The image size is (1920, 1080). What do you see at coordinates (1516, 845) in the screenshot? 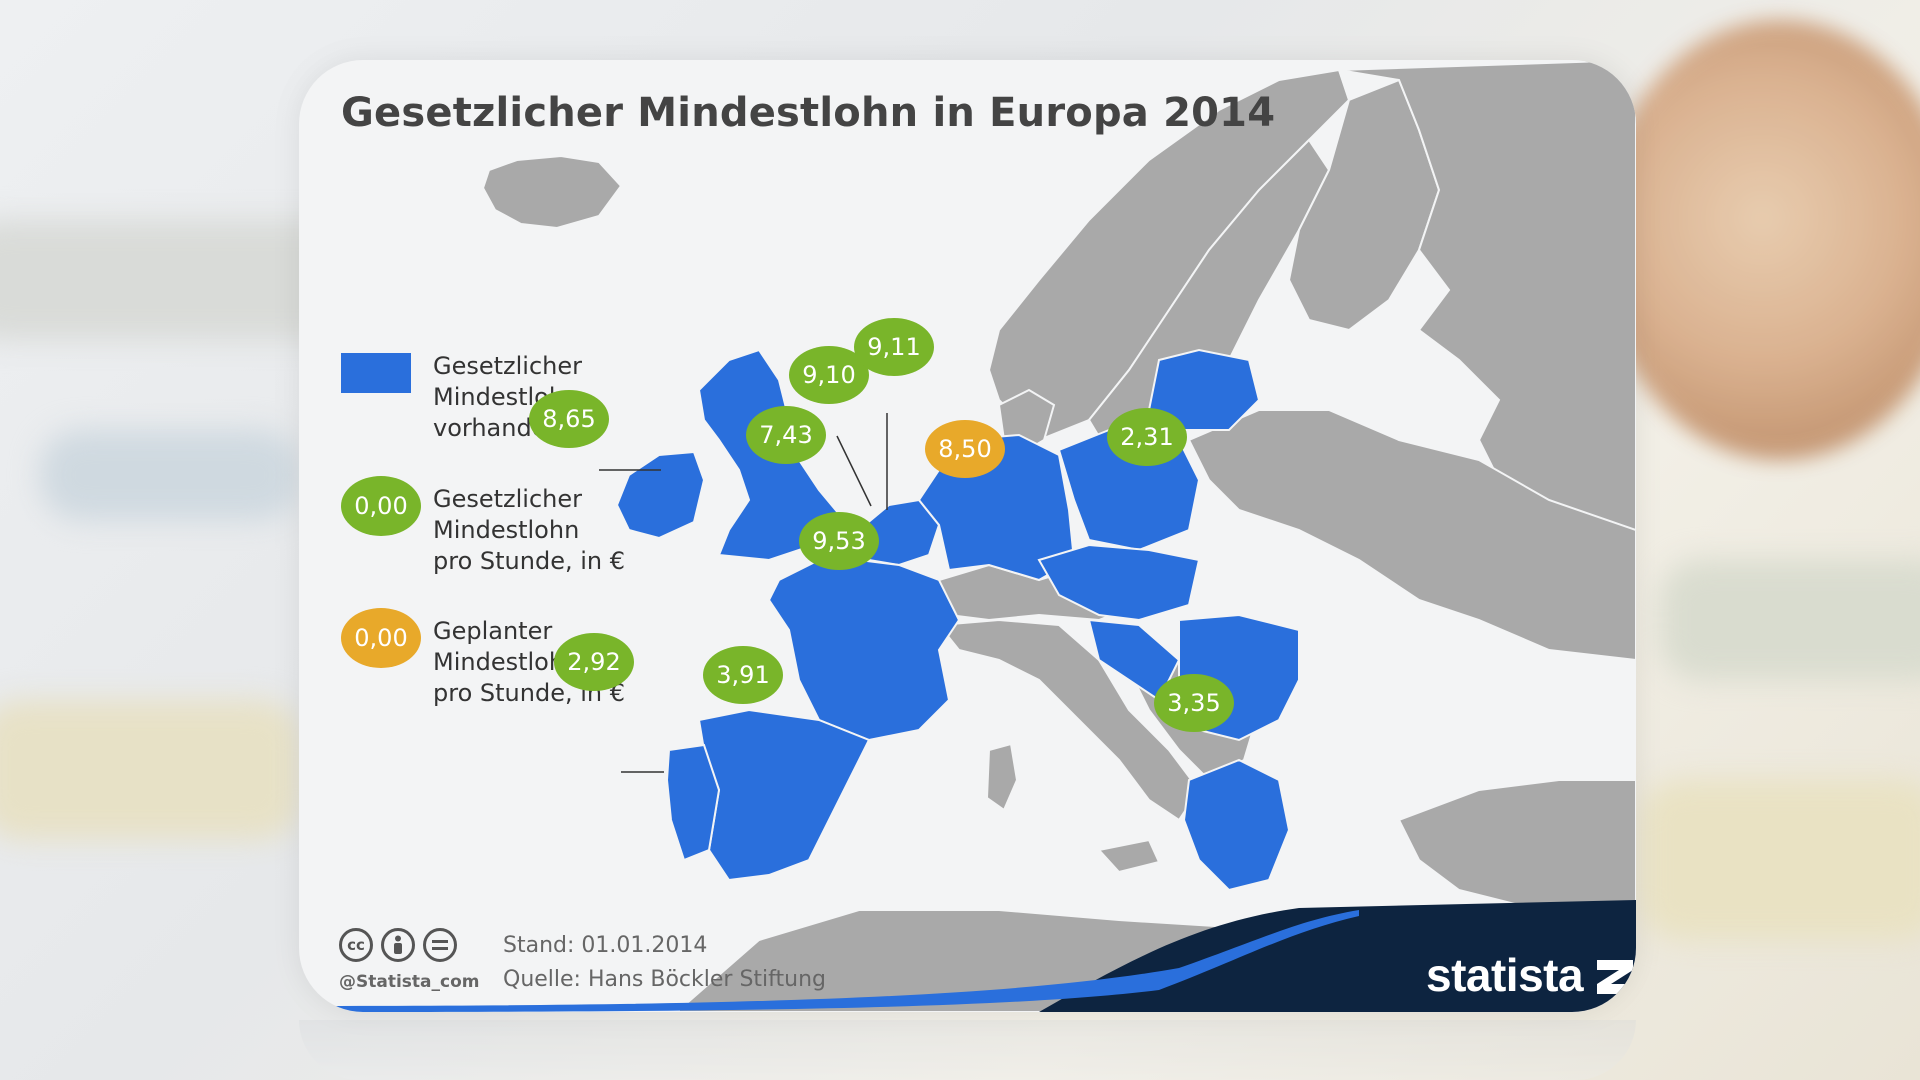
I see `turkey` at bounding box center [1516, 845].